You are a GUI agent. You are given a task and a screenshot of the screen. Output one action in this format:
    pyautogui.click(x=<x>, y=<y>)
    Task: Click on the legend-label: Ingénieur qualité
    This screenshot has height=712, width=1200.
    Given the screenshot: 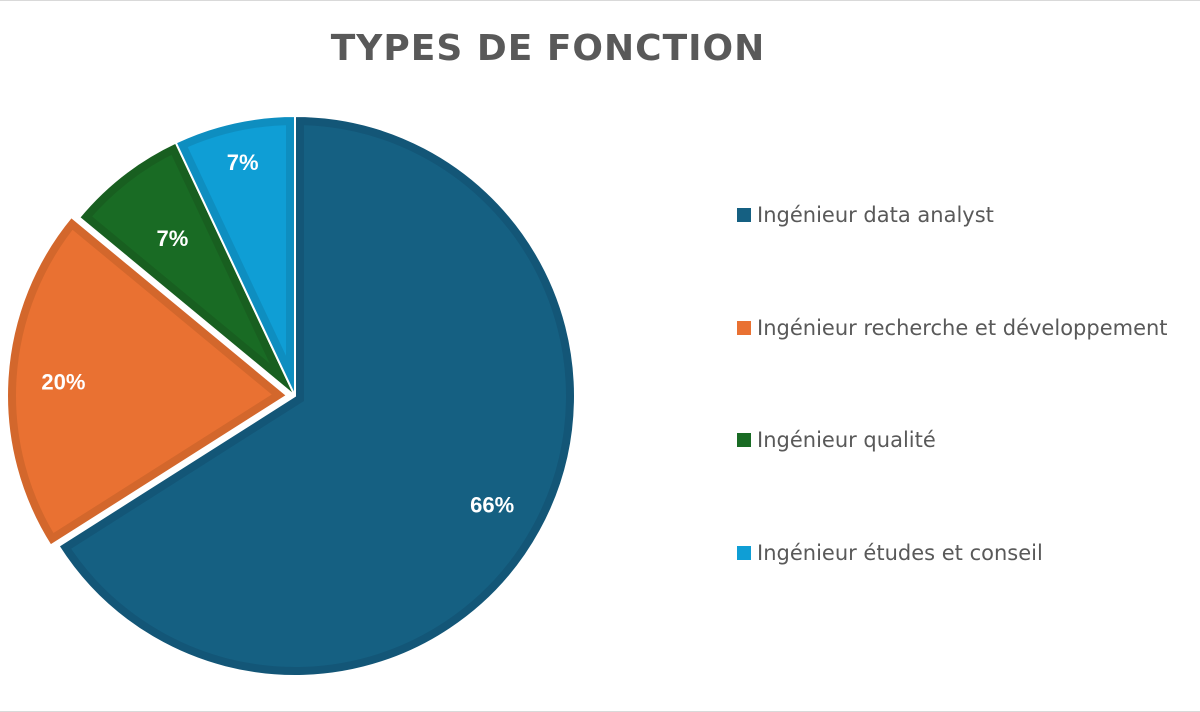 What is the action you would take?
    pyautogui.click(x=846, y=440)
    